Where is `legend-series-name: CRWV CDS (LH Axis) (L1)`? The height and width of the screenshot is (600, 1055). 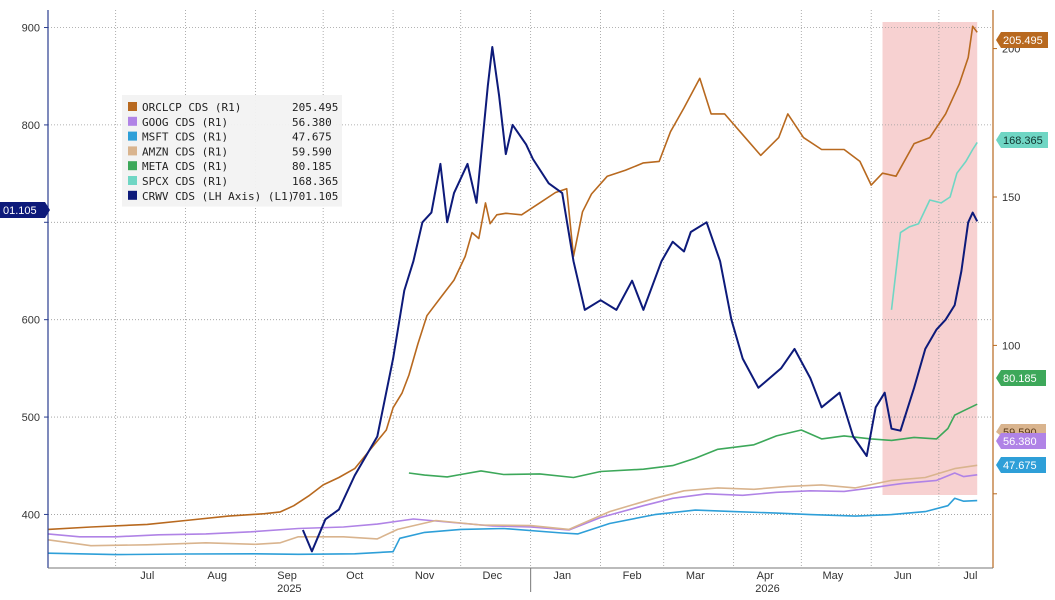
legend-series-name: CRWV CDS (LH Axis) (L1) is located at coordinates (218, 196).